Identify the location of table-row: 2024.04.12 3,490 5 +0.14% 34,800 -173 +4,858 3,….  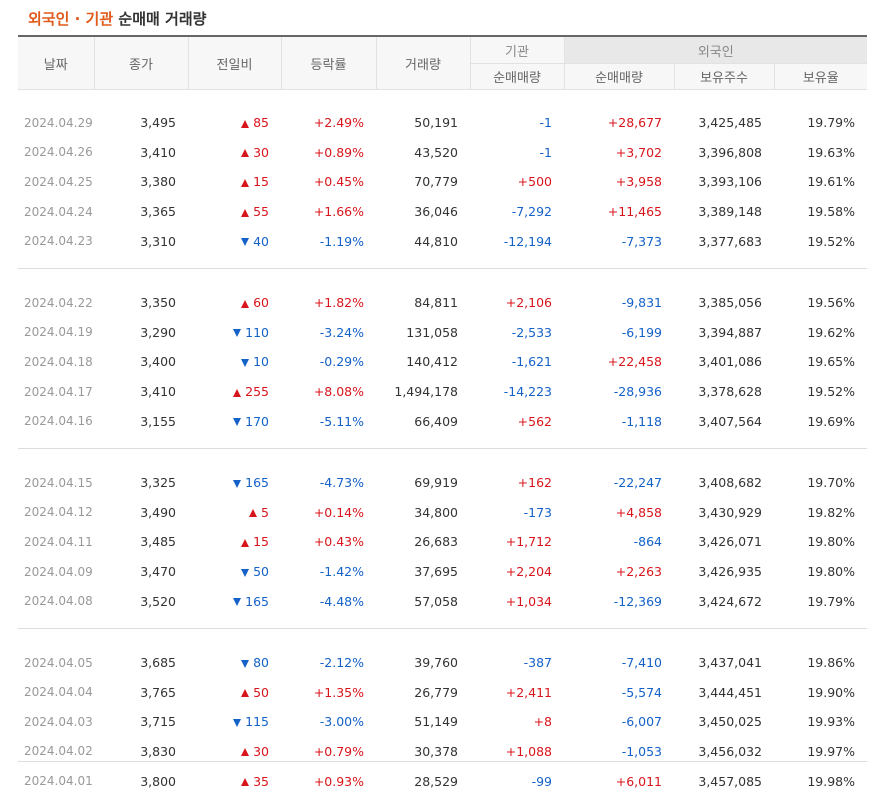
(442, 513).